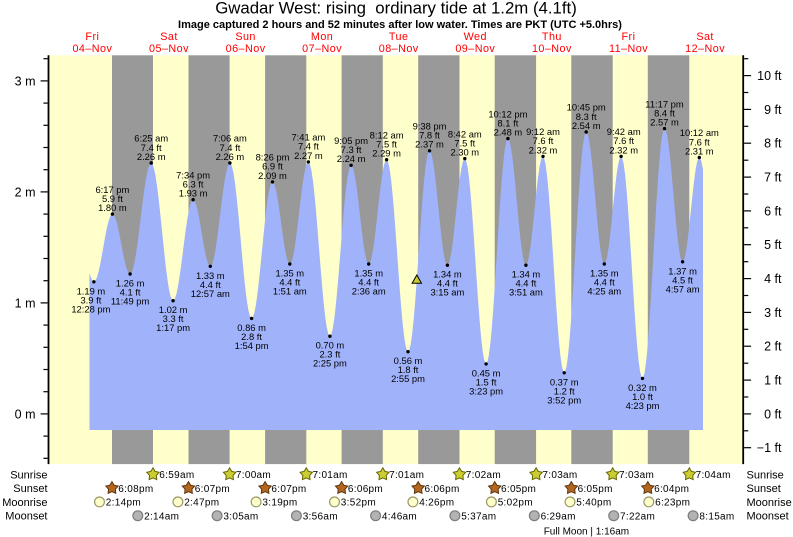 This screenshot has width=793, height=537. I want to click on svg-text: Fri, so click(92, 37).